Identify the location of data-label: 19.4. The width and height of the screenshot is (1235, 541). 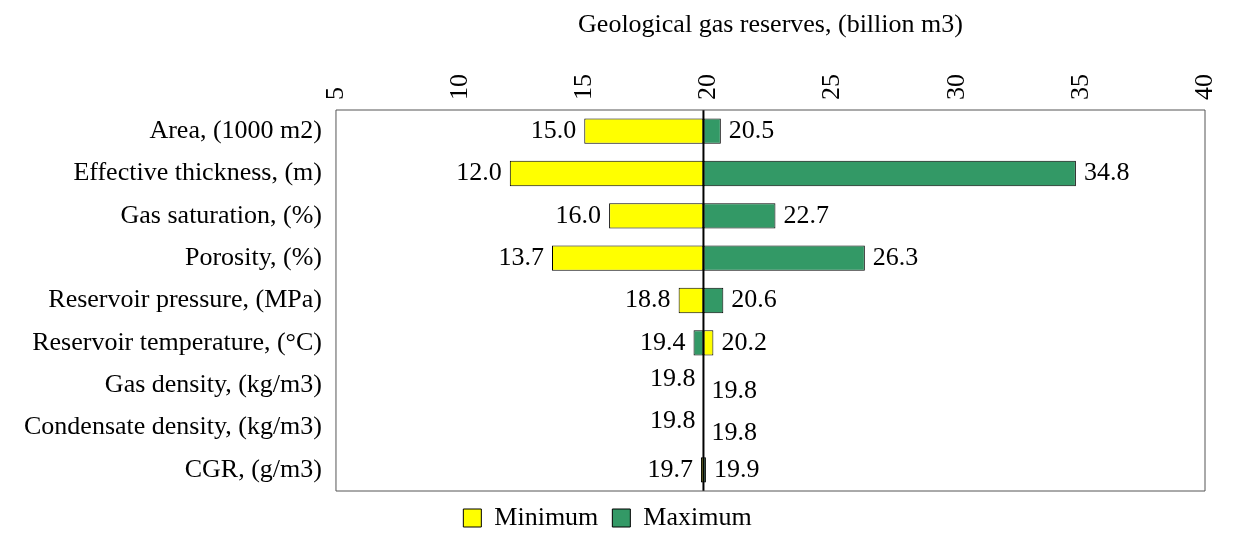
(663, 341).